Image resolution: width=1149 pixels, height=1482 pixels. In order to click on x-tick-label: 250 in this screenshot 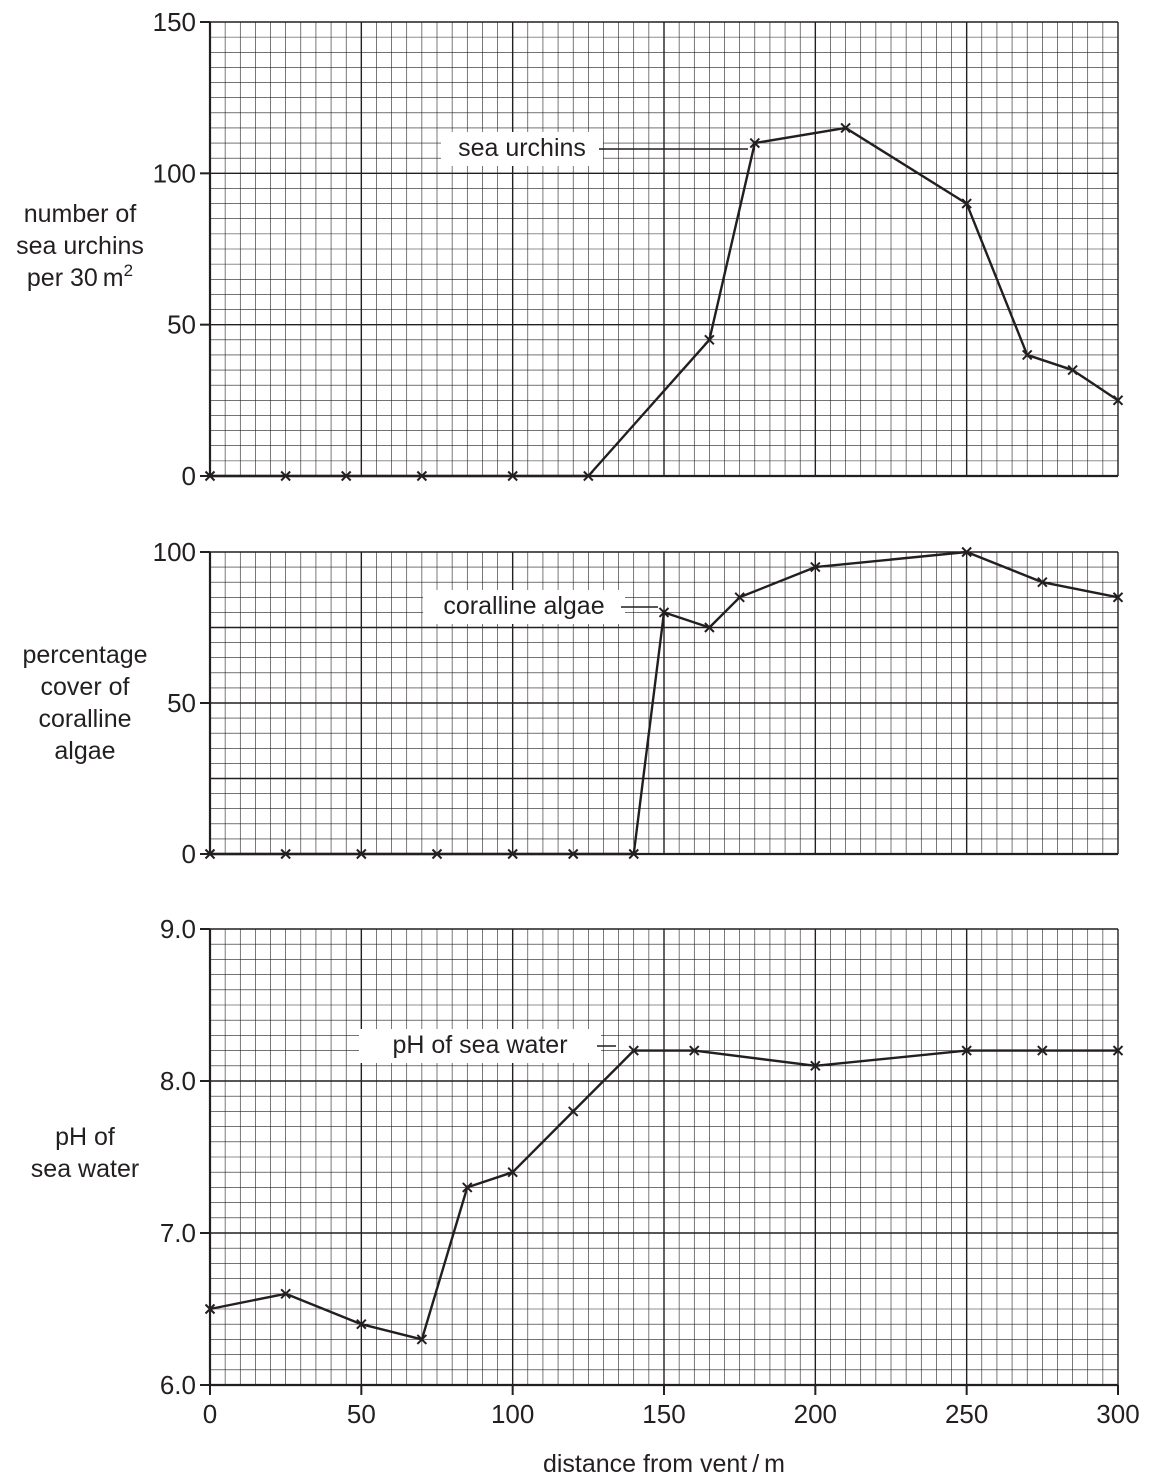, I will do `click(966, 1414)`.